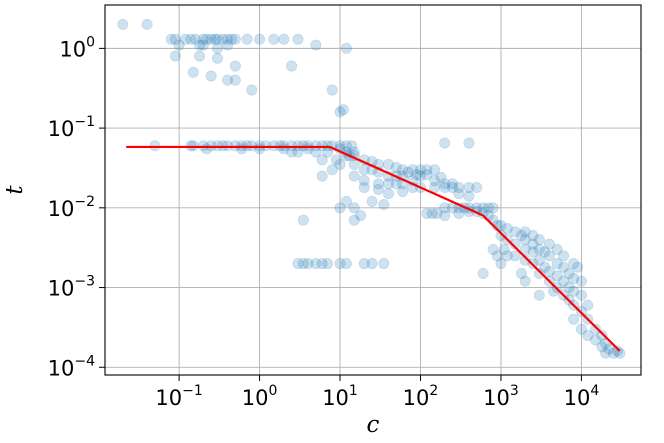 This screenshot has height=443, width=664. Describe the element at coordinates (377, 392) in the screenshot. I see `x-axis-ticks: 10−1 100 101 102 103 104` at that location.